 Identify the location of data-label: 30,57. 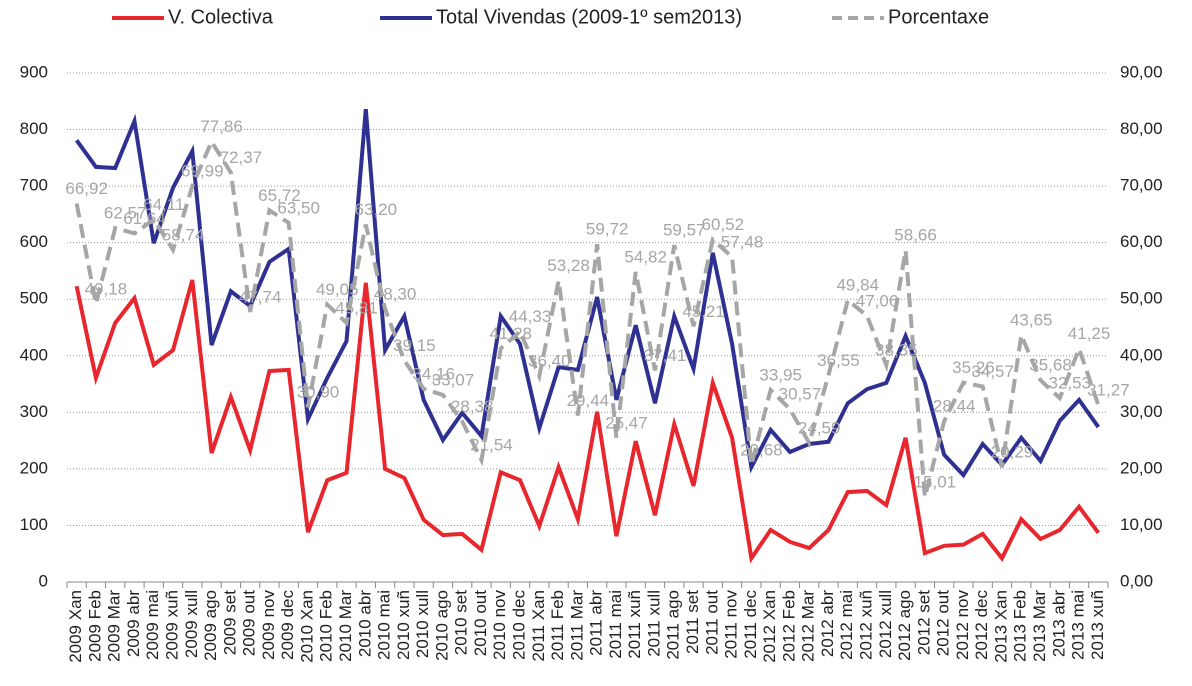
(800, 394).